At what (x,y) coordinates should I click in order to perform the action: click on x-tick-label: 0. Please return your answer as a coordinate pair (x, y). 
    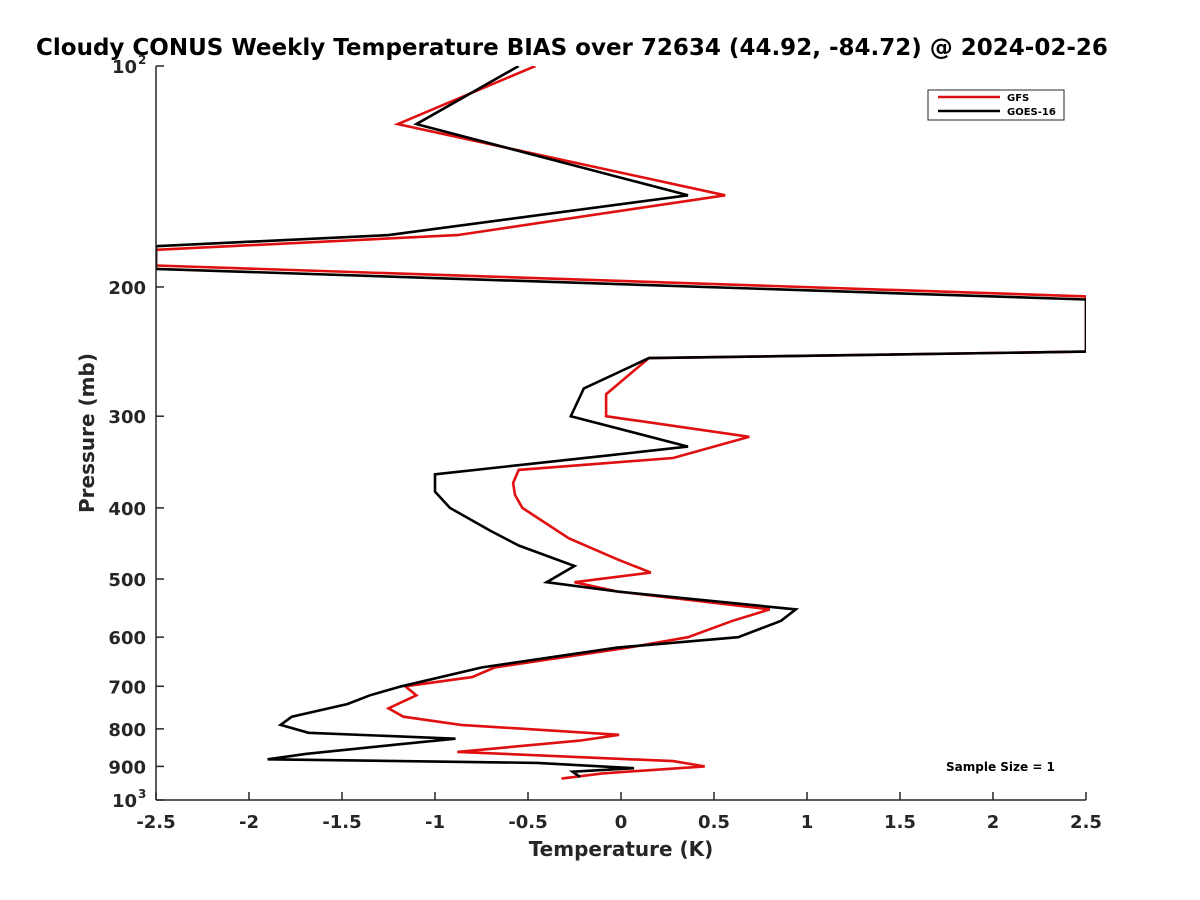
    Looking at the image, I should click on (621, 822).